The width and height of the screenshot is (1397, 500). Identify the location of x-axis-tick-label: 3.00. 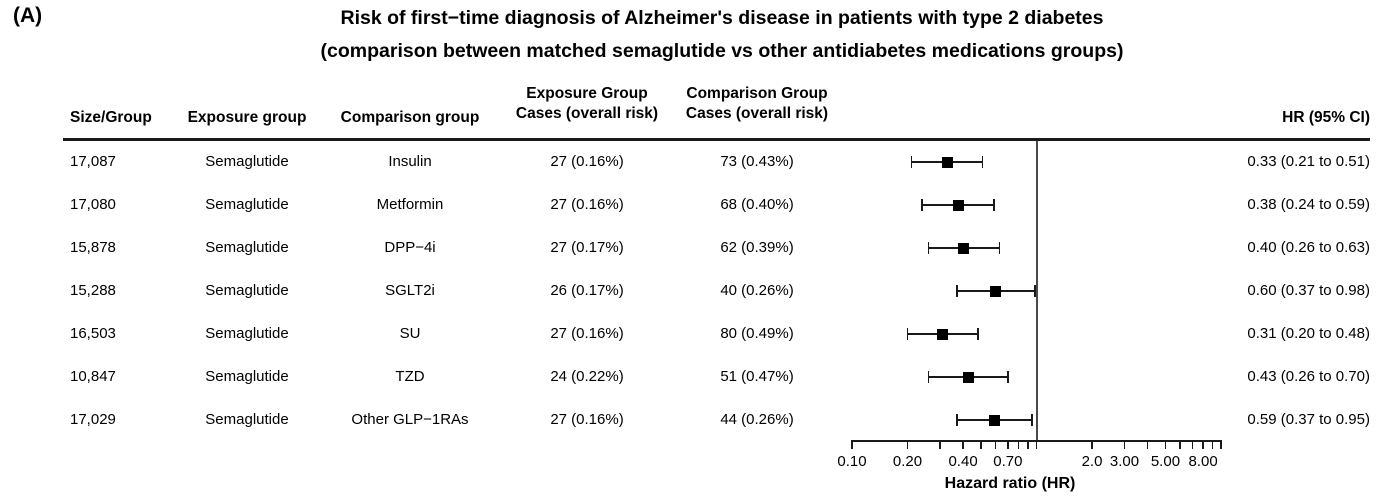
(1124, 461).